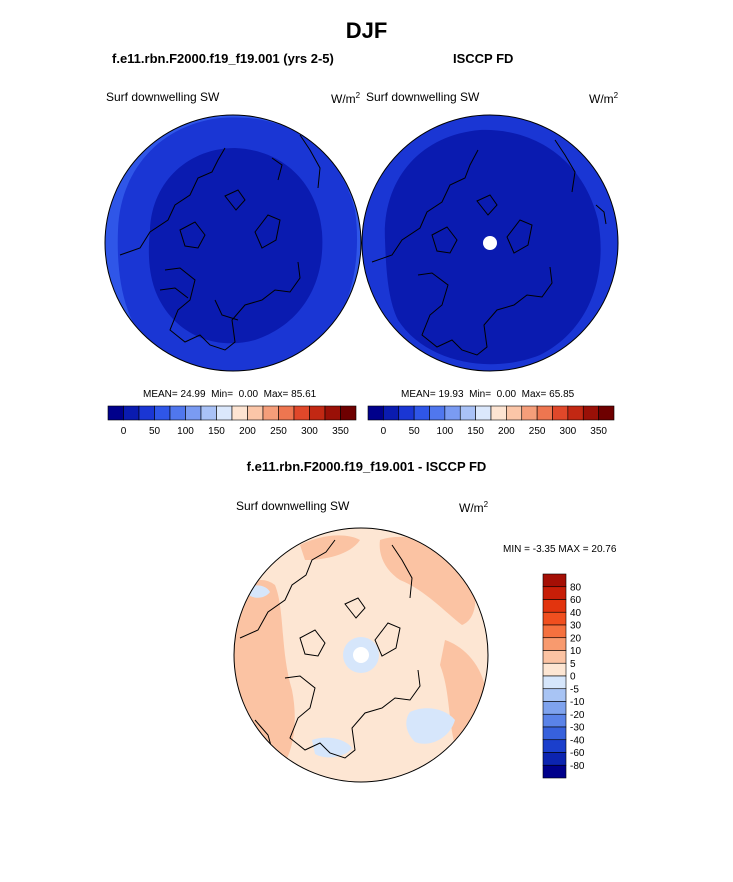  I want to click on right-colorbar-tick: 0, so click(384, 431).